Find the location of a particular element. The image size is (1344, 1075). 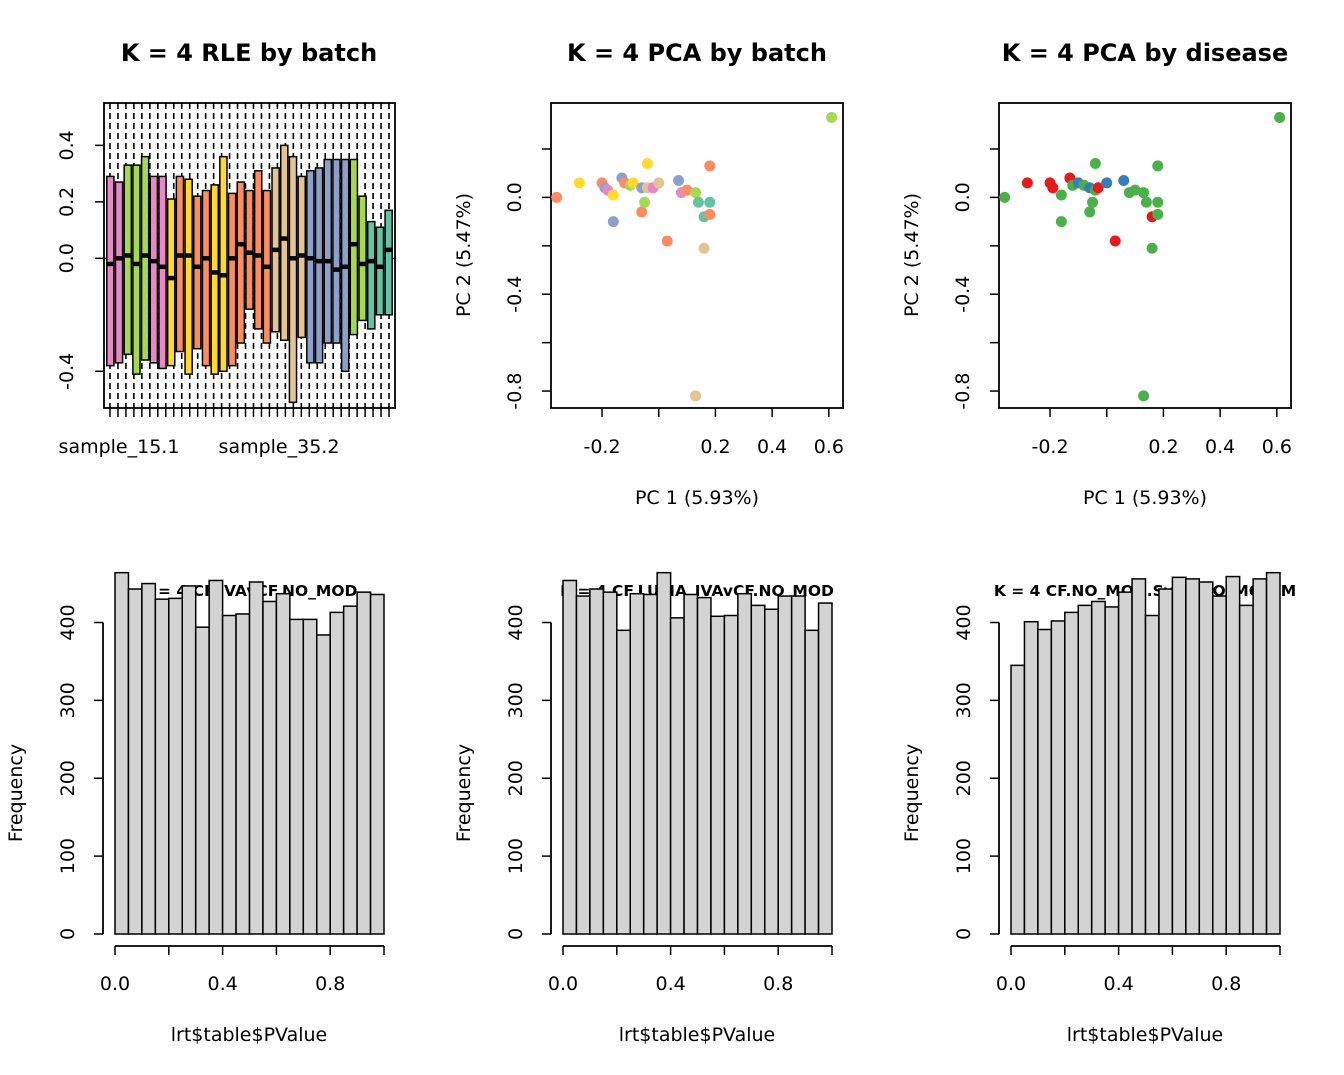

pca-disease-ylabel: PC 2 (5.47%) is located at coordinates (912, 255).